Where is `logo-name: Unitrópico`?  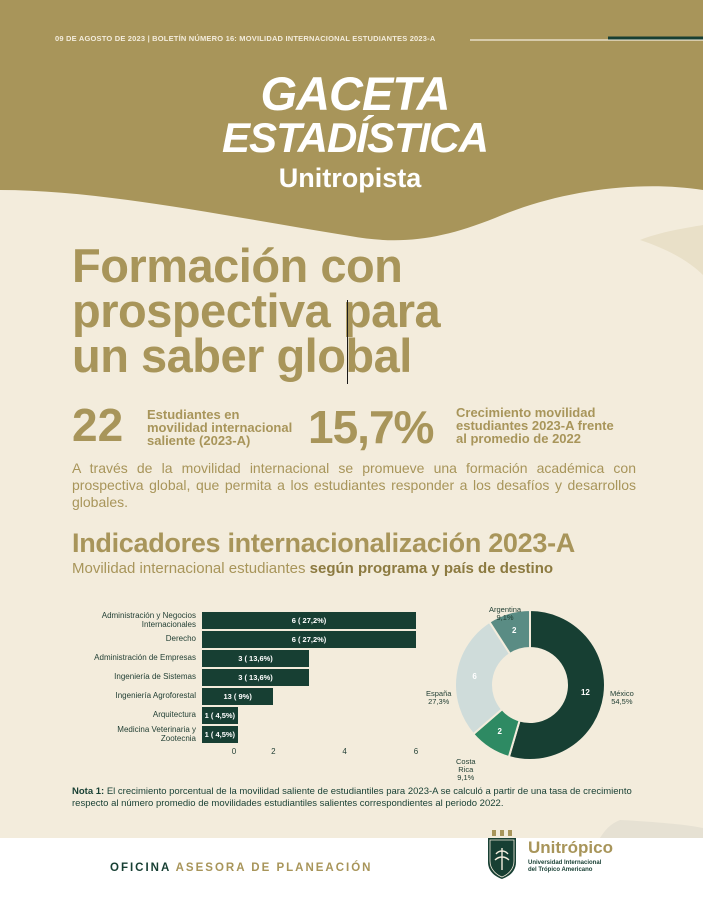 logo-name: Unitrópico is located at coordinates (570, 847).